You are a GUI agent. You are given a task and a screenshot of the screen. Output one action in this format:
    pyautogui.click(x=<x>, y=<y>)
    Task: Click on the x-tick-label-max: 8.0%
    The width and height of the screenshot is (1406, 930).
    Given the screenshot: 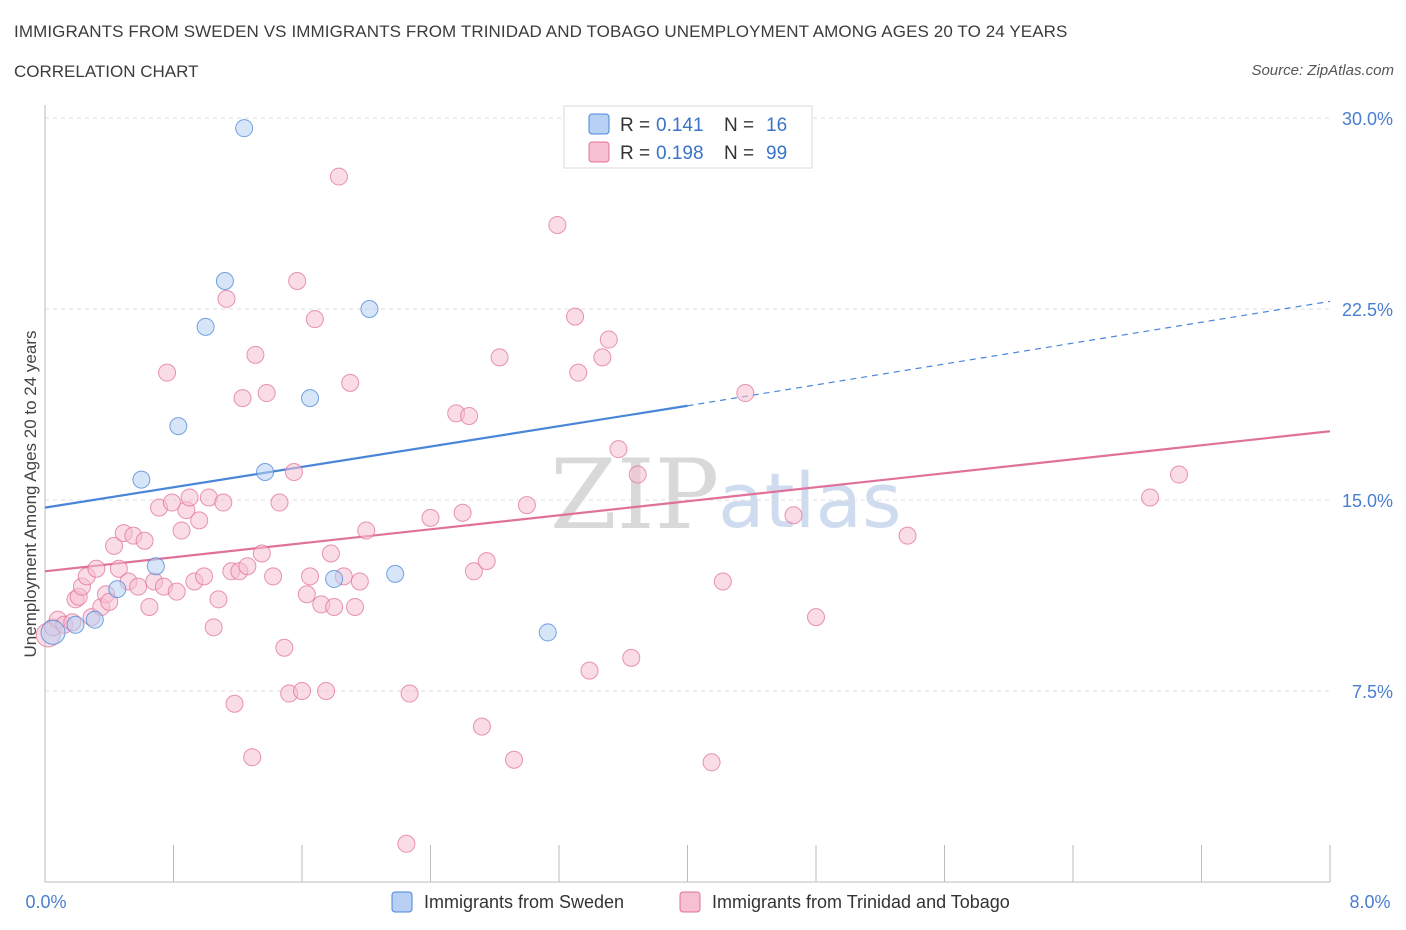 What is the action you would take?
    pyautogui.click(x=1369, y=902)
    